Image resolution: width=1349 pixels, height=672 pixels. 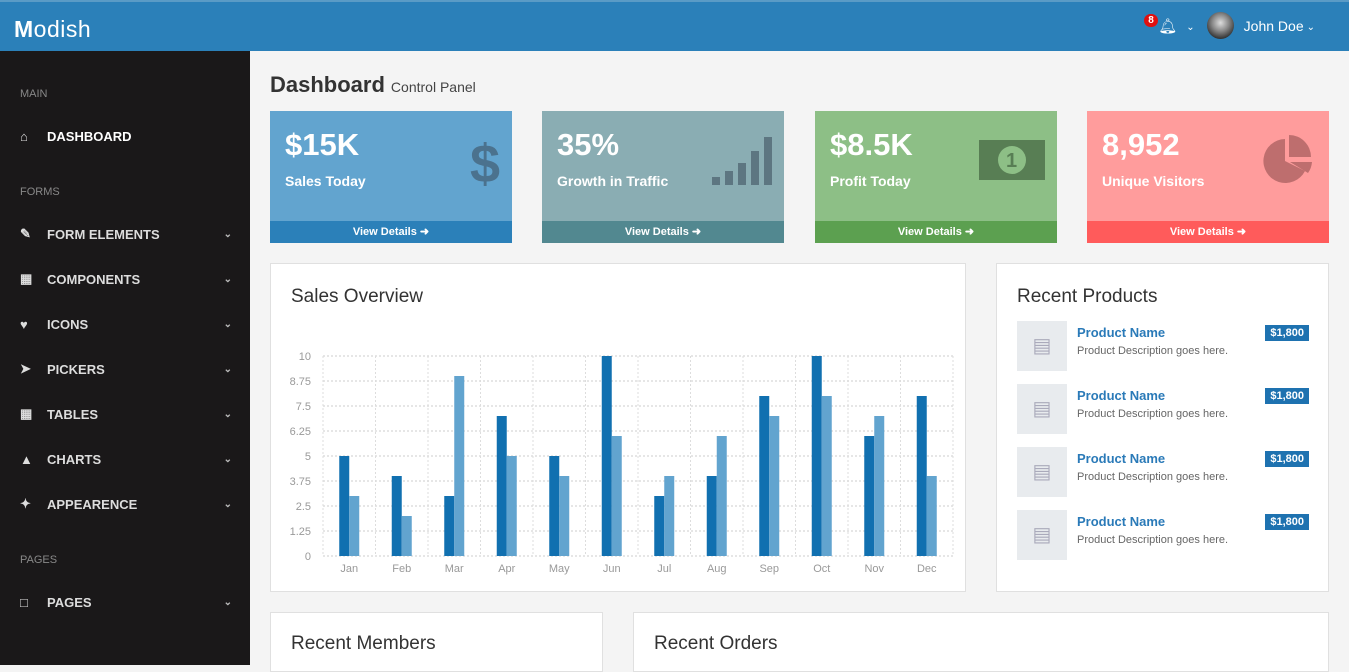 What do you see at coordinates (391, 177) in the screenshot?
I see `stat-card-sales: $15K Sales Today $ View Details ➜` at bounding box center [391, 177].